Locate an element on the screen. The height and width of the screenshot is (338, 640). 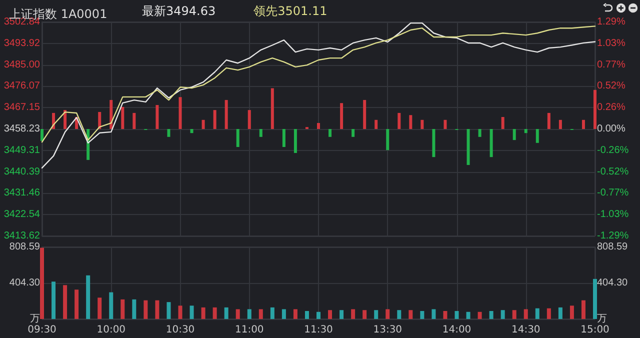
y-tick-label: 3458.23 is located at coordinates (22, 129).